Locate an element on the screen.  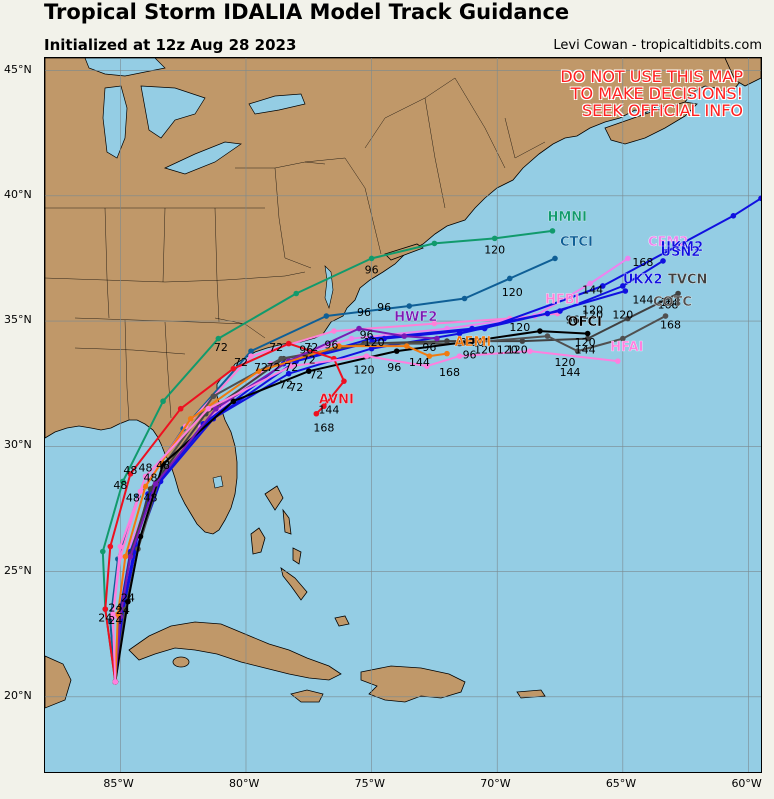
lat-tick-label: 35°N is located at coordinates (18, 320).